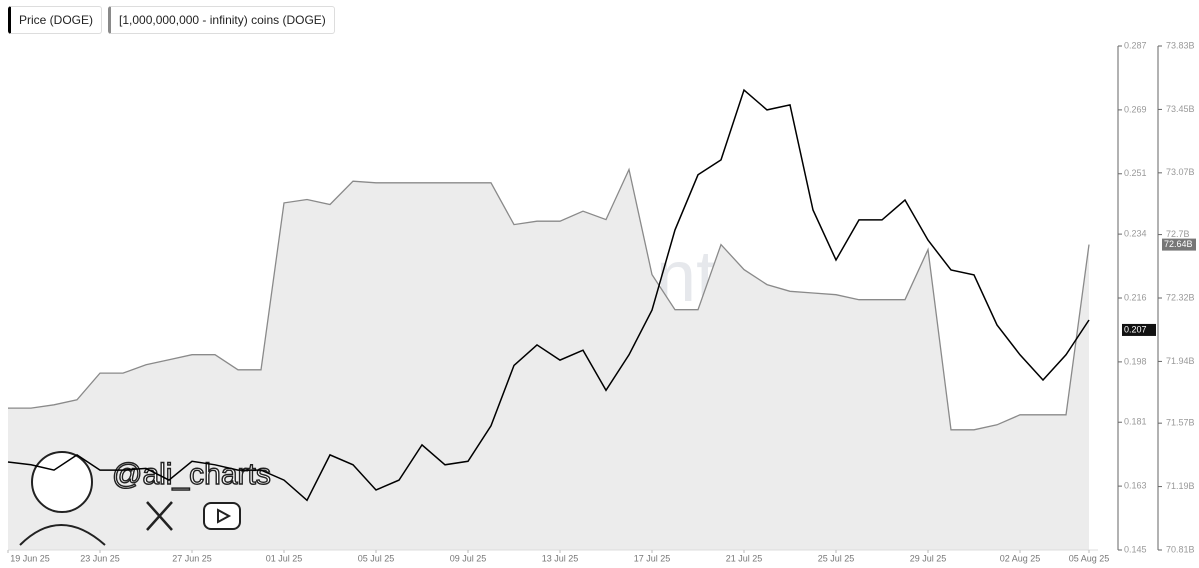  What do you see at coordinates (468, 558) in the screenshot?
I see `x-tick-label: 09 Jul 25` at bounding box center [468, 558].